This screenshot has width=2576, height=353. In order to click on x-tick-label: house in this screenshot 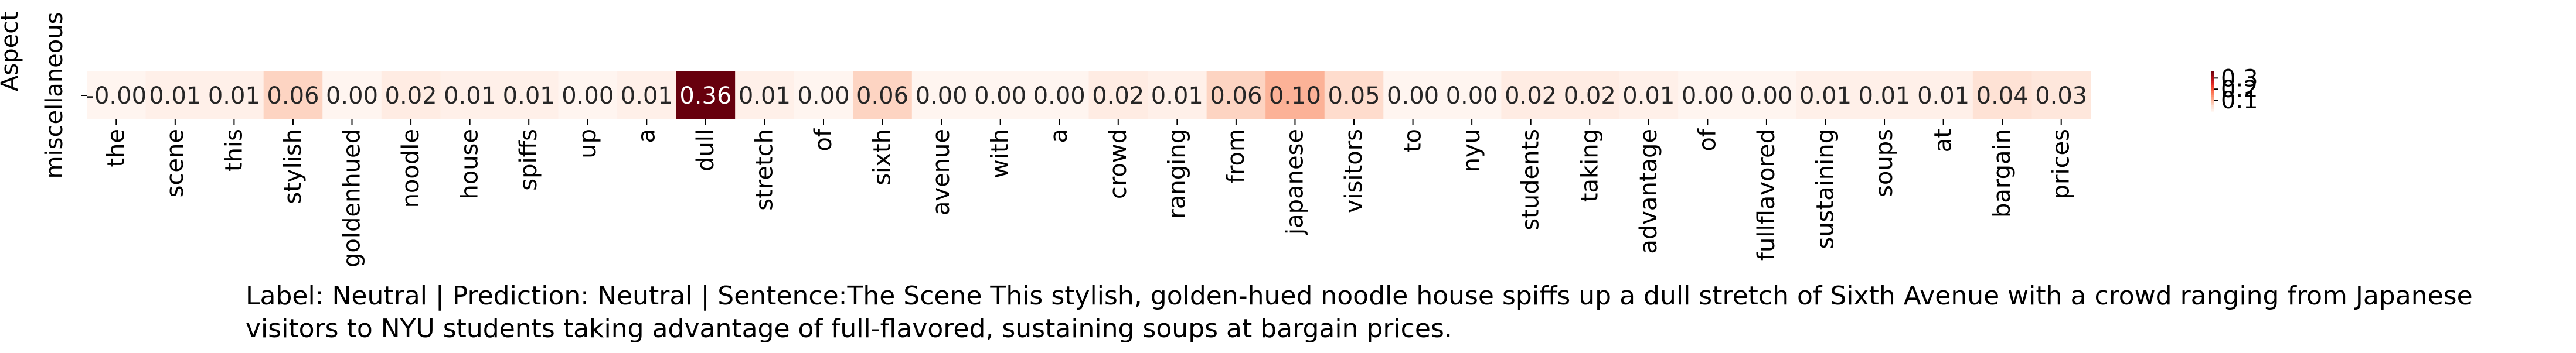, I will do `click(470, 165)`.